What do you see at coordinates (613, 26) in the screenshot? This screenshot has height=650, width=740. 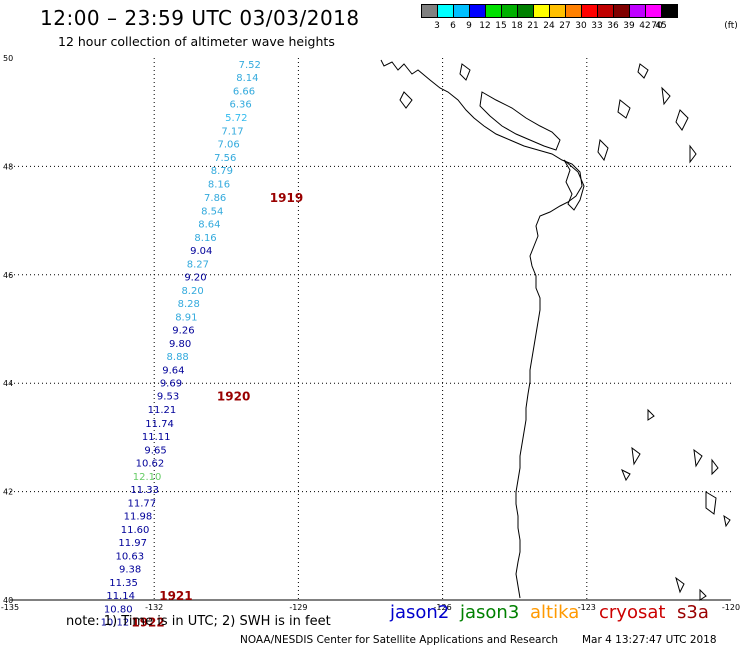 I see `color-scale-label: 36` at bounding box center [613, 26].